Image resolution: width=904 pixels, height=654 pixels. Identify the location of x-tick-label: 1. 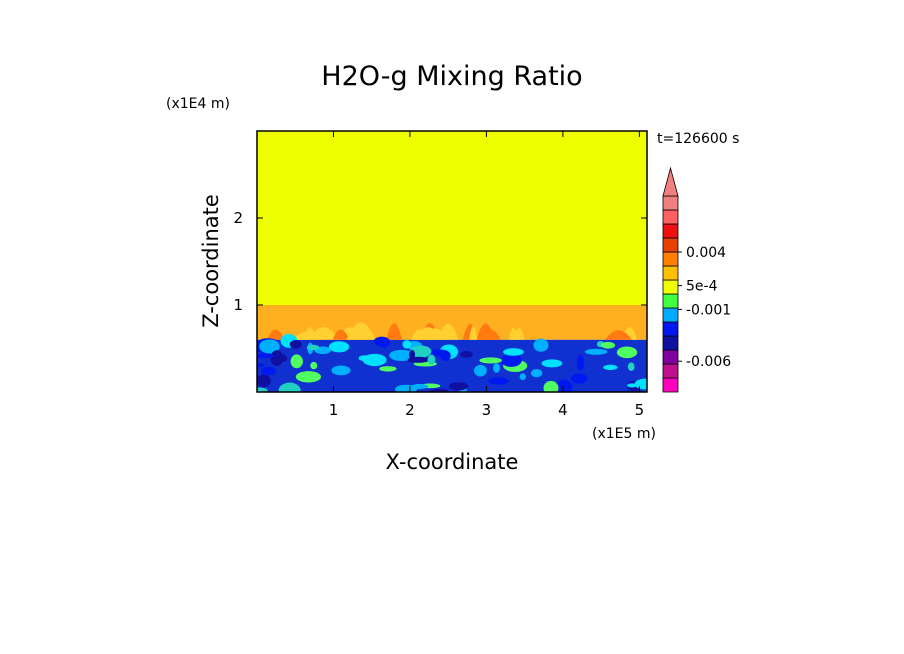
(334, 410).